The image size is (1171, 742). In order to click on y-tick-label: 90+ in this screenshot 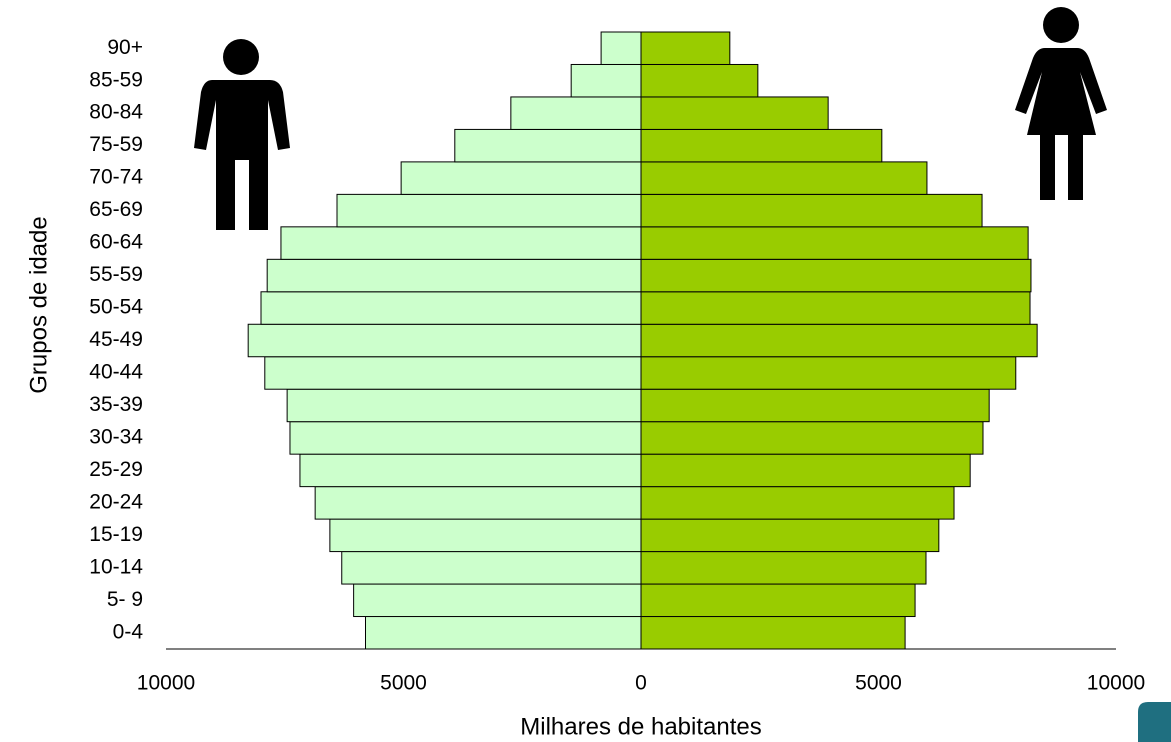, I will do `click(125, 47)`.